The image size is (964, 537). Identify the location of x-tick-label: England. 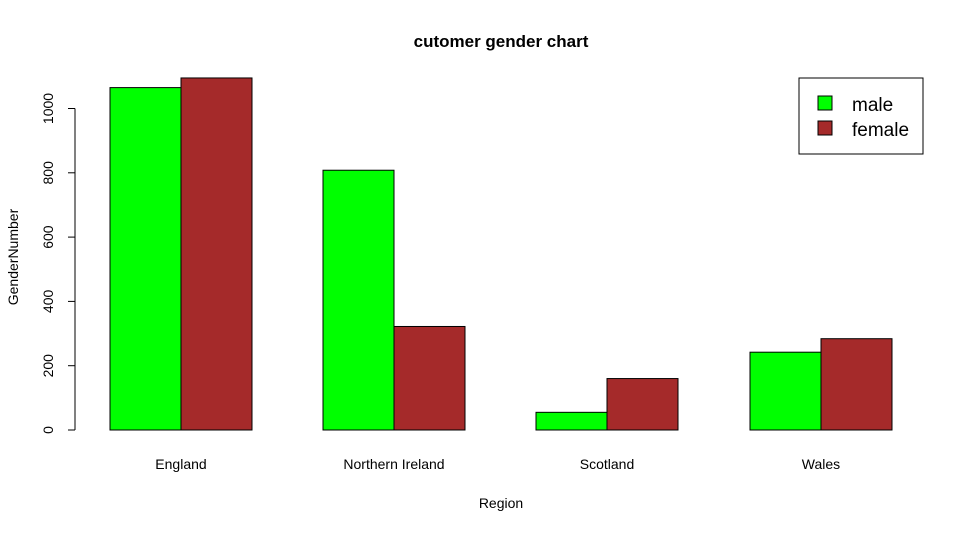
(180, 464).